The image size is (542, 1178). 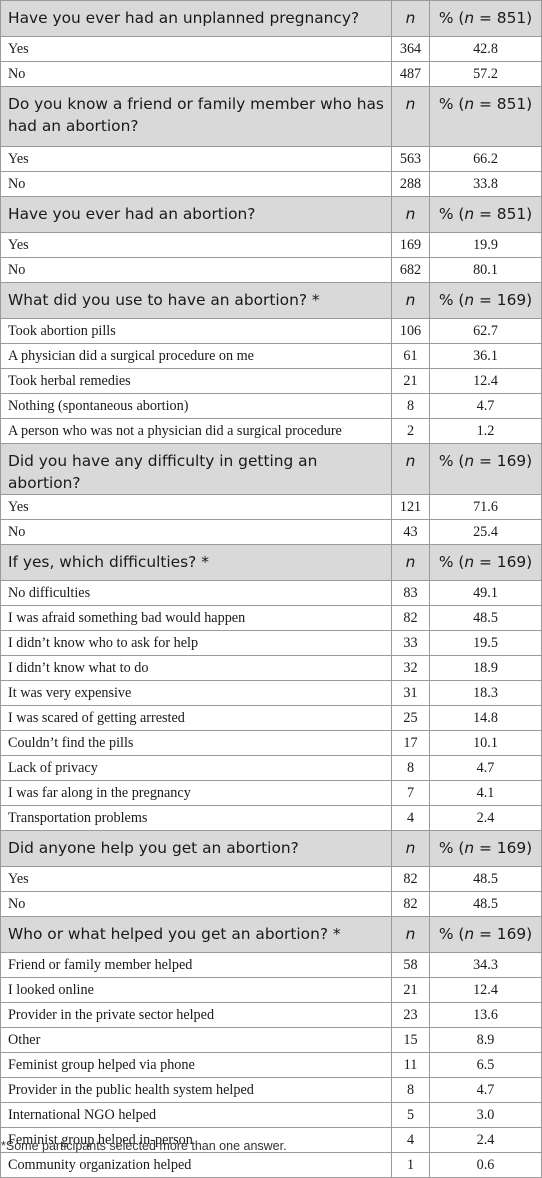 What do you see at coordinates (271, 643) in the screenshot?
I see `table-row: I didn’t know who to ask for help 33 19.5` at bounding box center [271, 643].